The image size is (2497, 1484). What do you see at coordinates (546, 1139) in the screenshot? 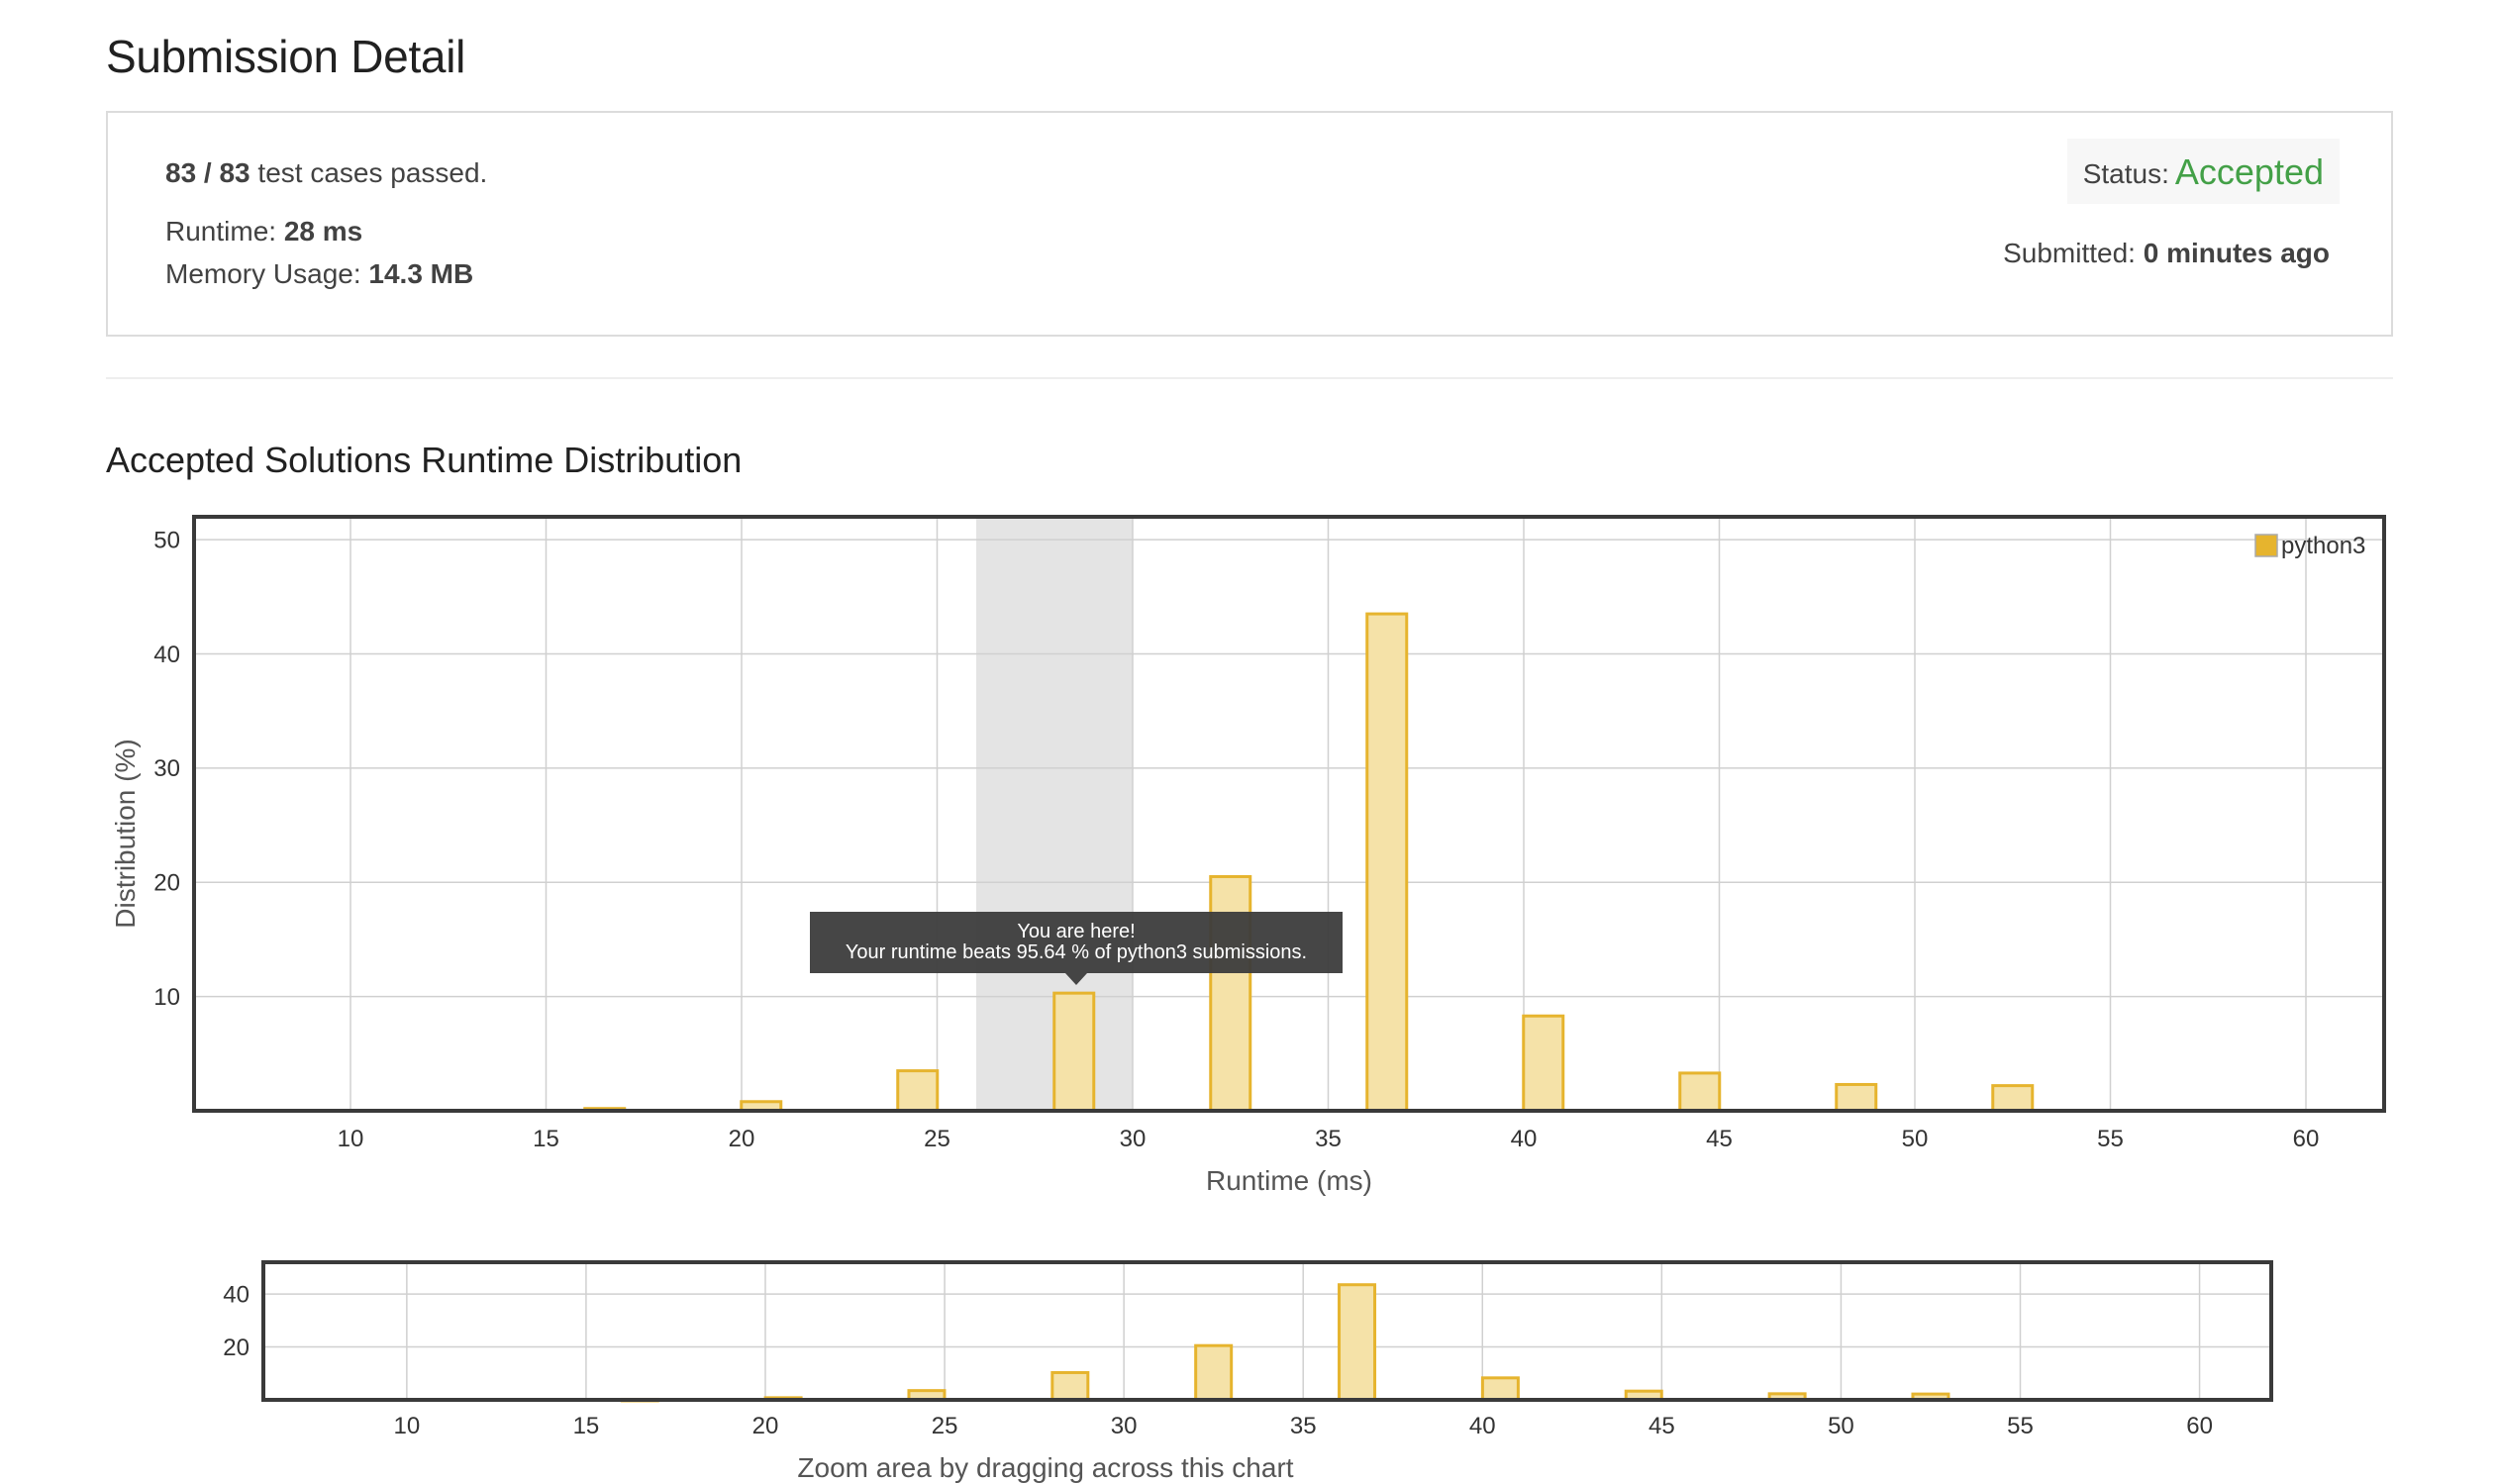
I see `main-x-tick-label: 15` at bounding box center [546, 1139].